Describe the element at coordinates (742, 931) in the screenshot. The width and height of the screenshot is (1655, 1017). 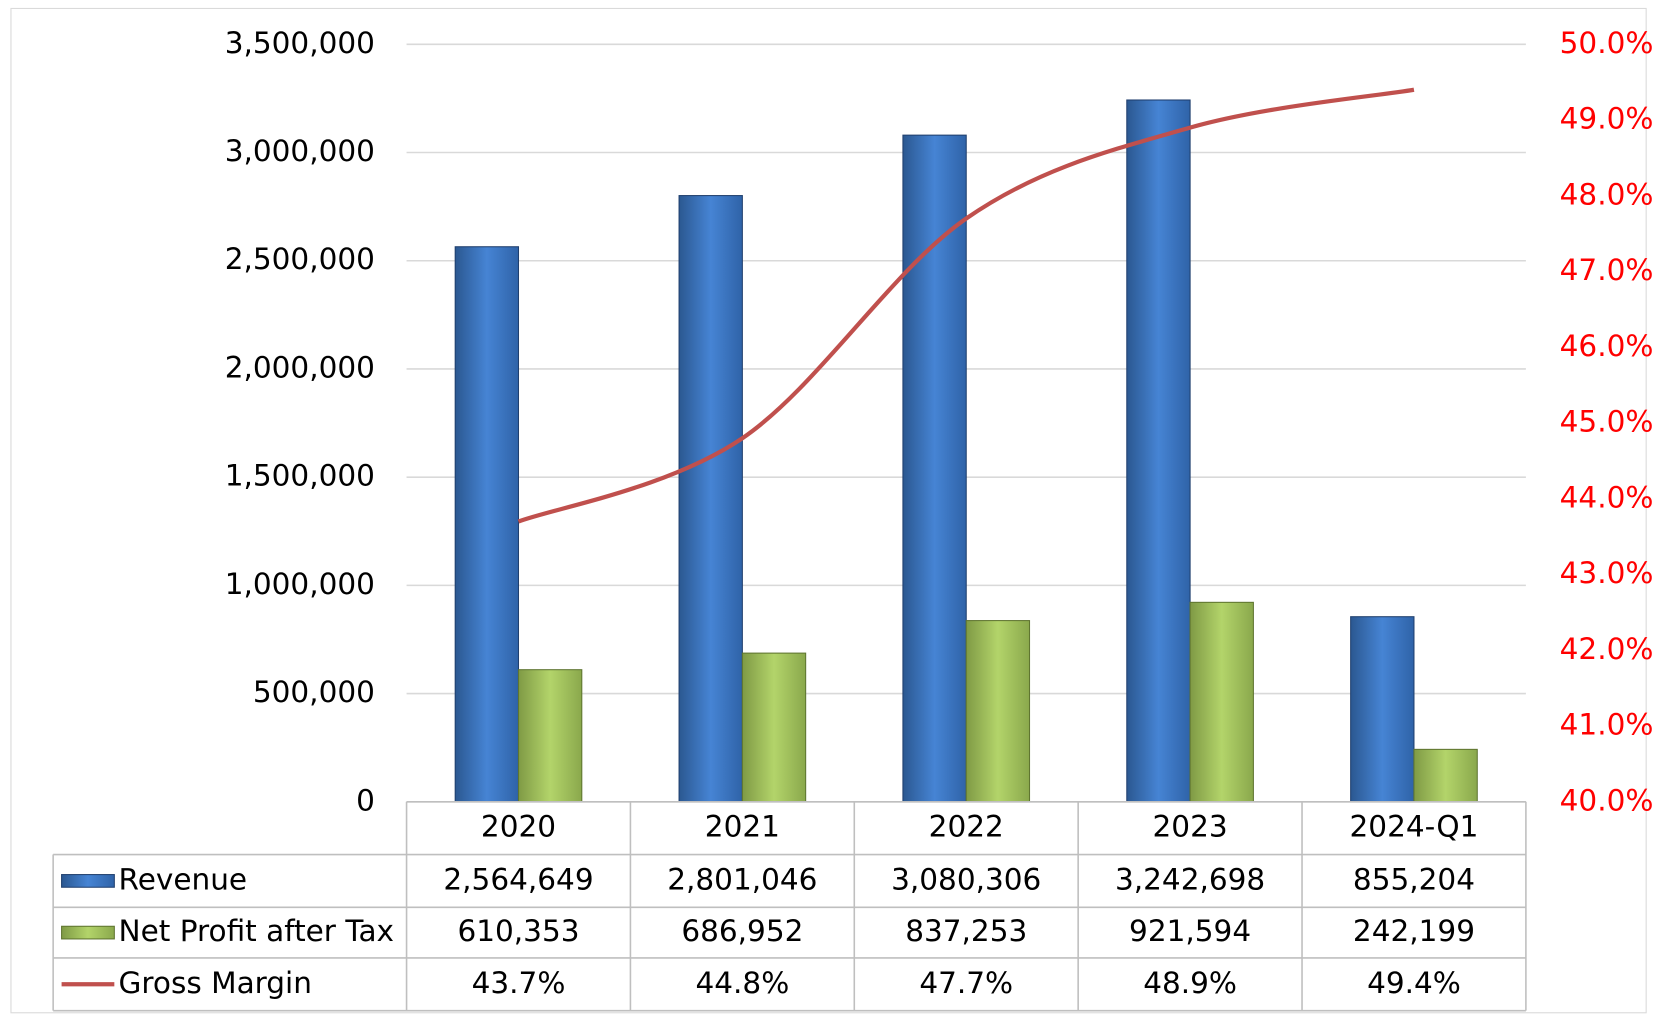
I see `data-table-value: 686,952` at that location.